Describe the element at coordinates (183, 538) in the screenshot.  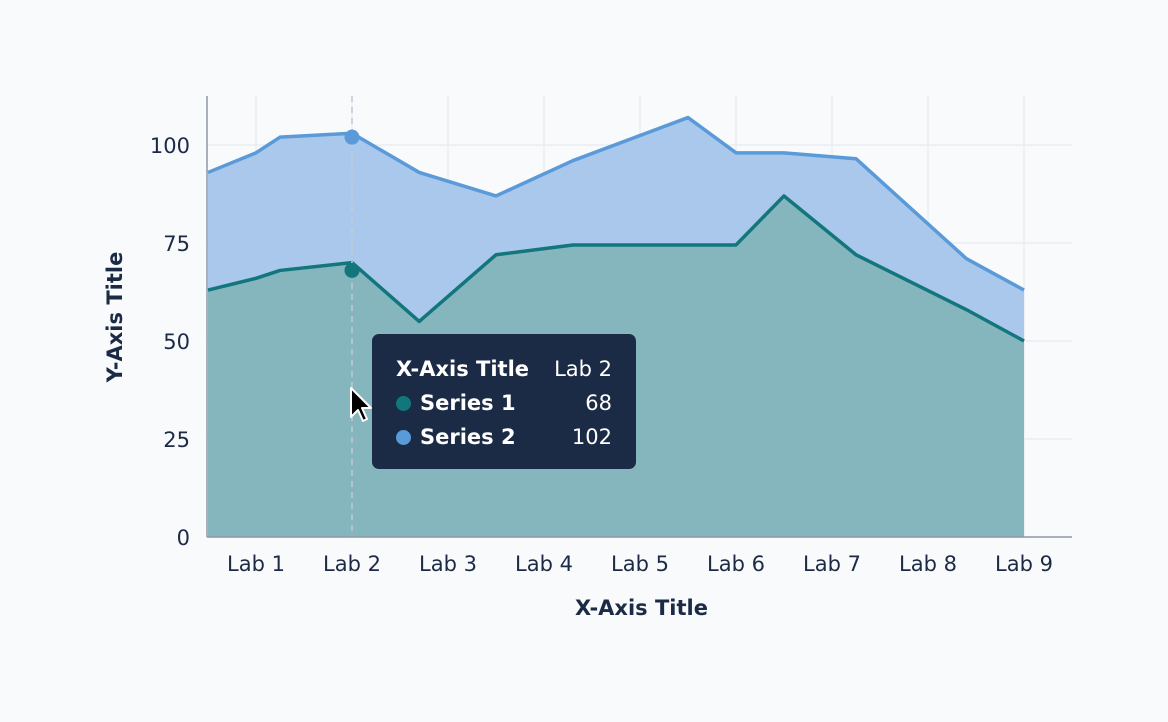
I see `y-tick-label: 0` at that location.